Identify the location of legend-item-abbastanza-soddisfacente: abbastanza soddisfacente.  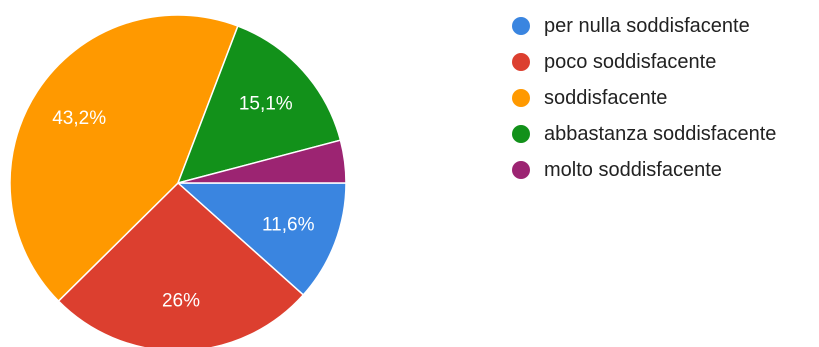
(644, 134).